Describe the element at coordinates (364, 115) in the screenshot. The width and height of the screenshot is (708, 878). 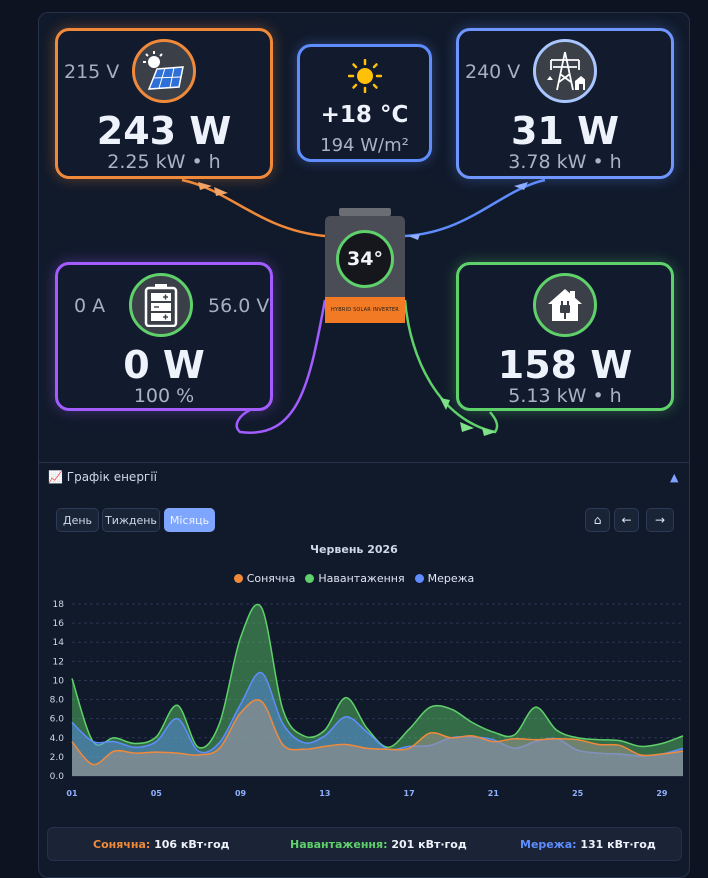
I see `weather-temperature: +18 °C` at that location.